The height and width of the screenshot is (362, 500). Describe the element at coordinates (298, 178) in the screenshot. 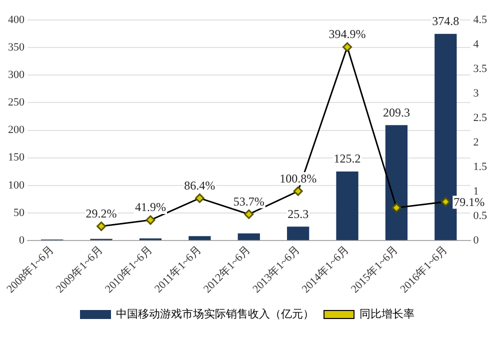

I see `data-label: 100.8%` at that location.